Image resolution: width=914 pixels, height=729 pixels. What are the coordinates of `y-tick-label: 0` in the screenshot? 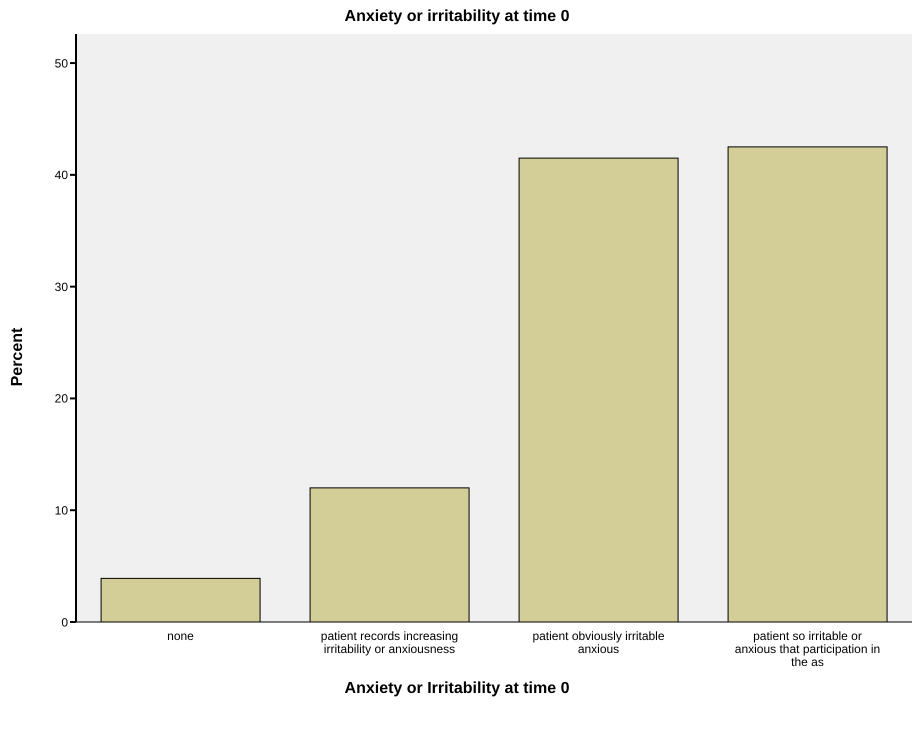 It's located at (64, 622).